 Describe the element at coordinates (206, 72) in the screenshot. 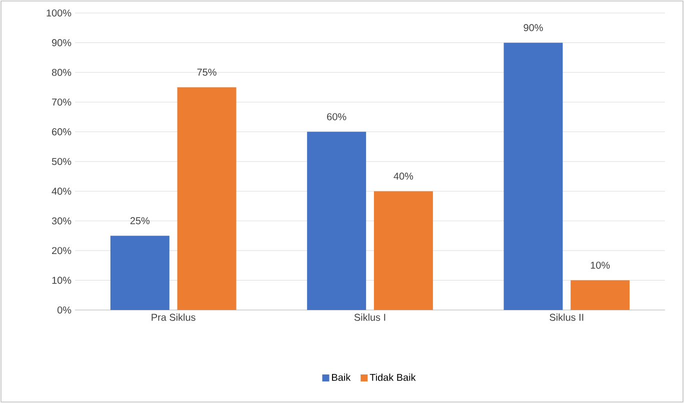

I see `data-label: 75%` at that location.